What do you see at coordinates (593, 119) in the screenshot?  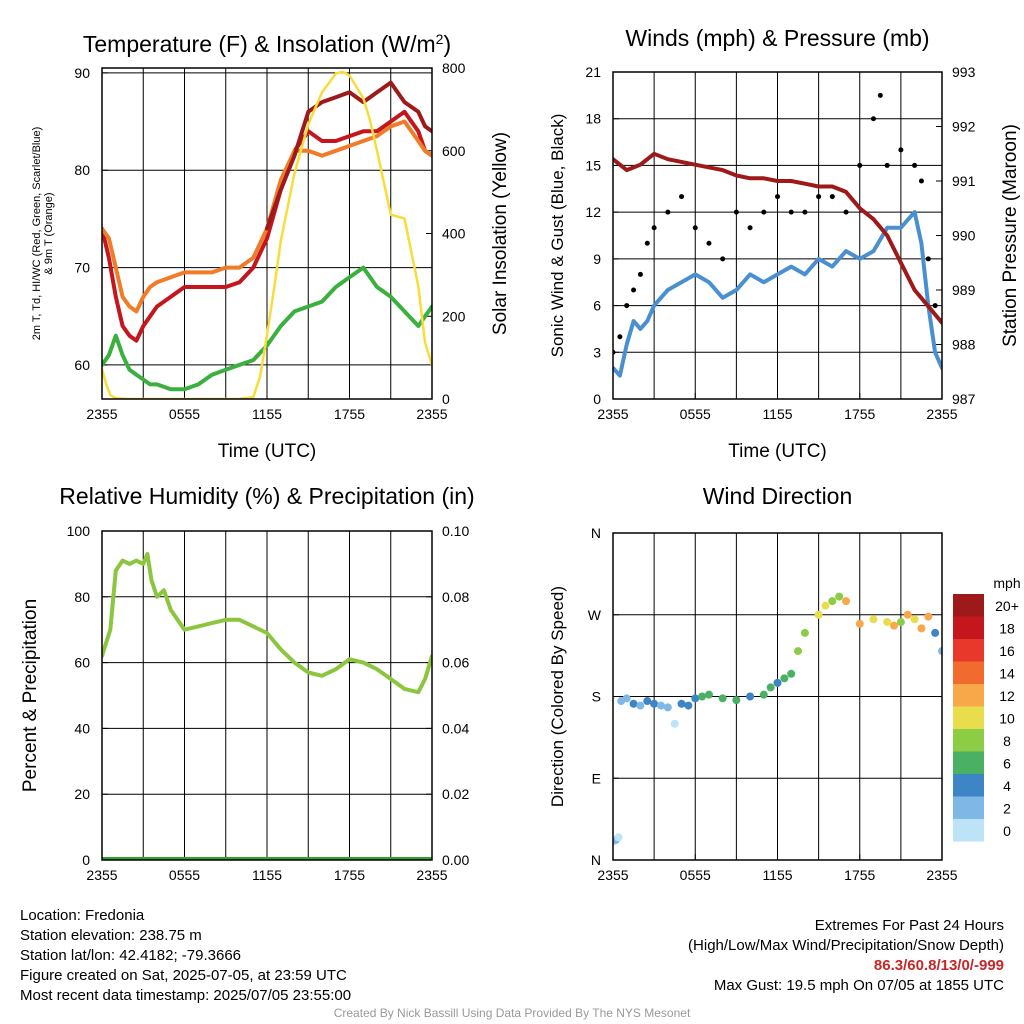 I see `y-tick-label: 18` at bounding box center [593, 119].